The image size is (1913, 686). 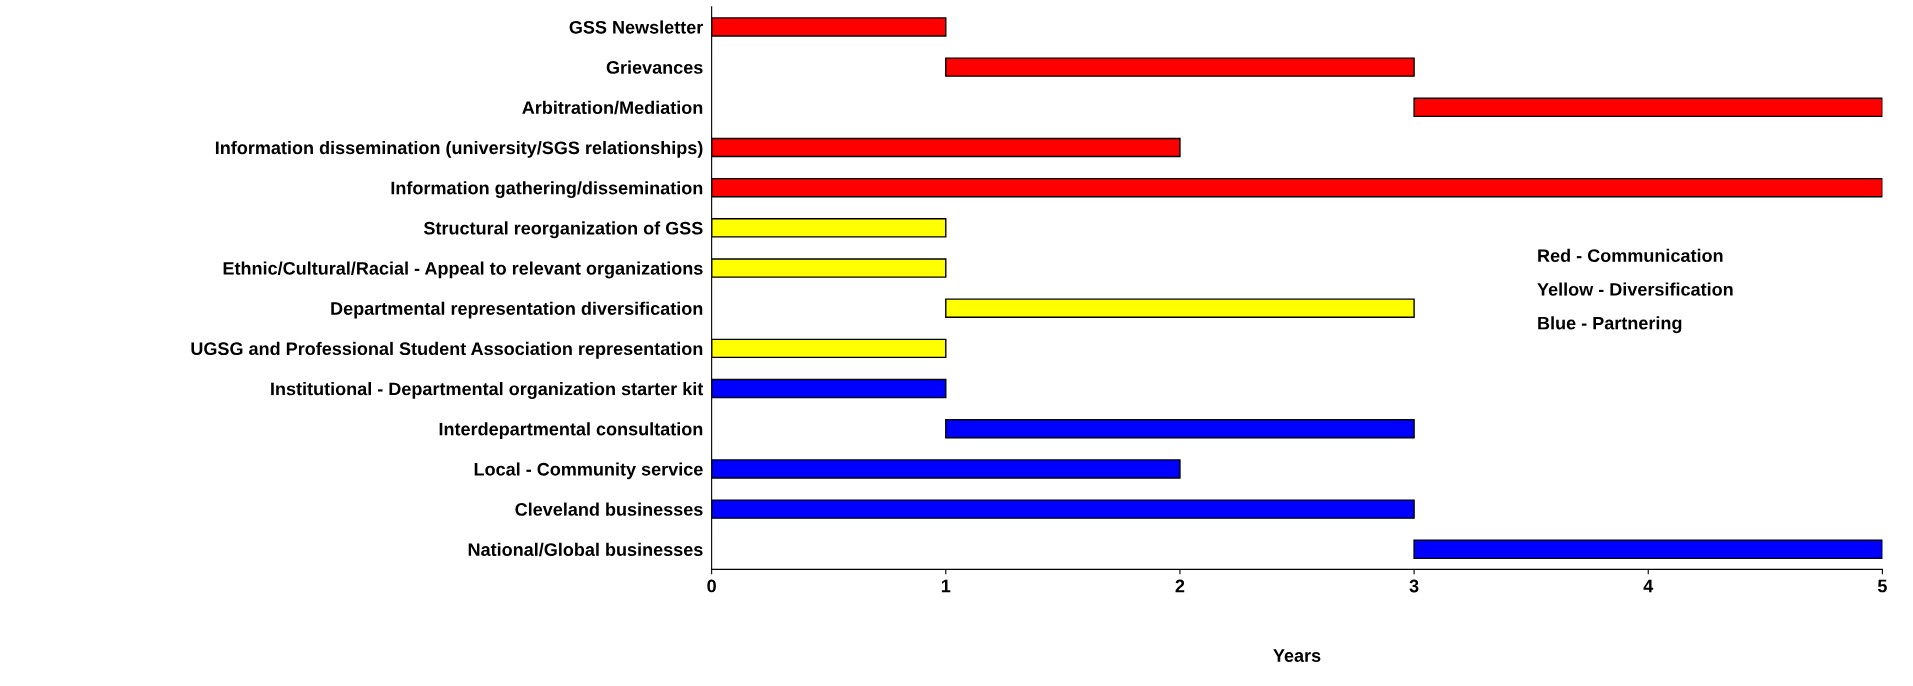 I want to click on y-tick-label: Institutional - Departmental organization starter kit, so click(x=487, y=390).